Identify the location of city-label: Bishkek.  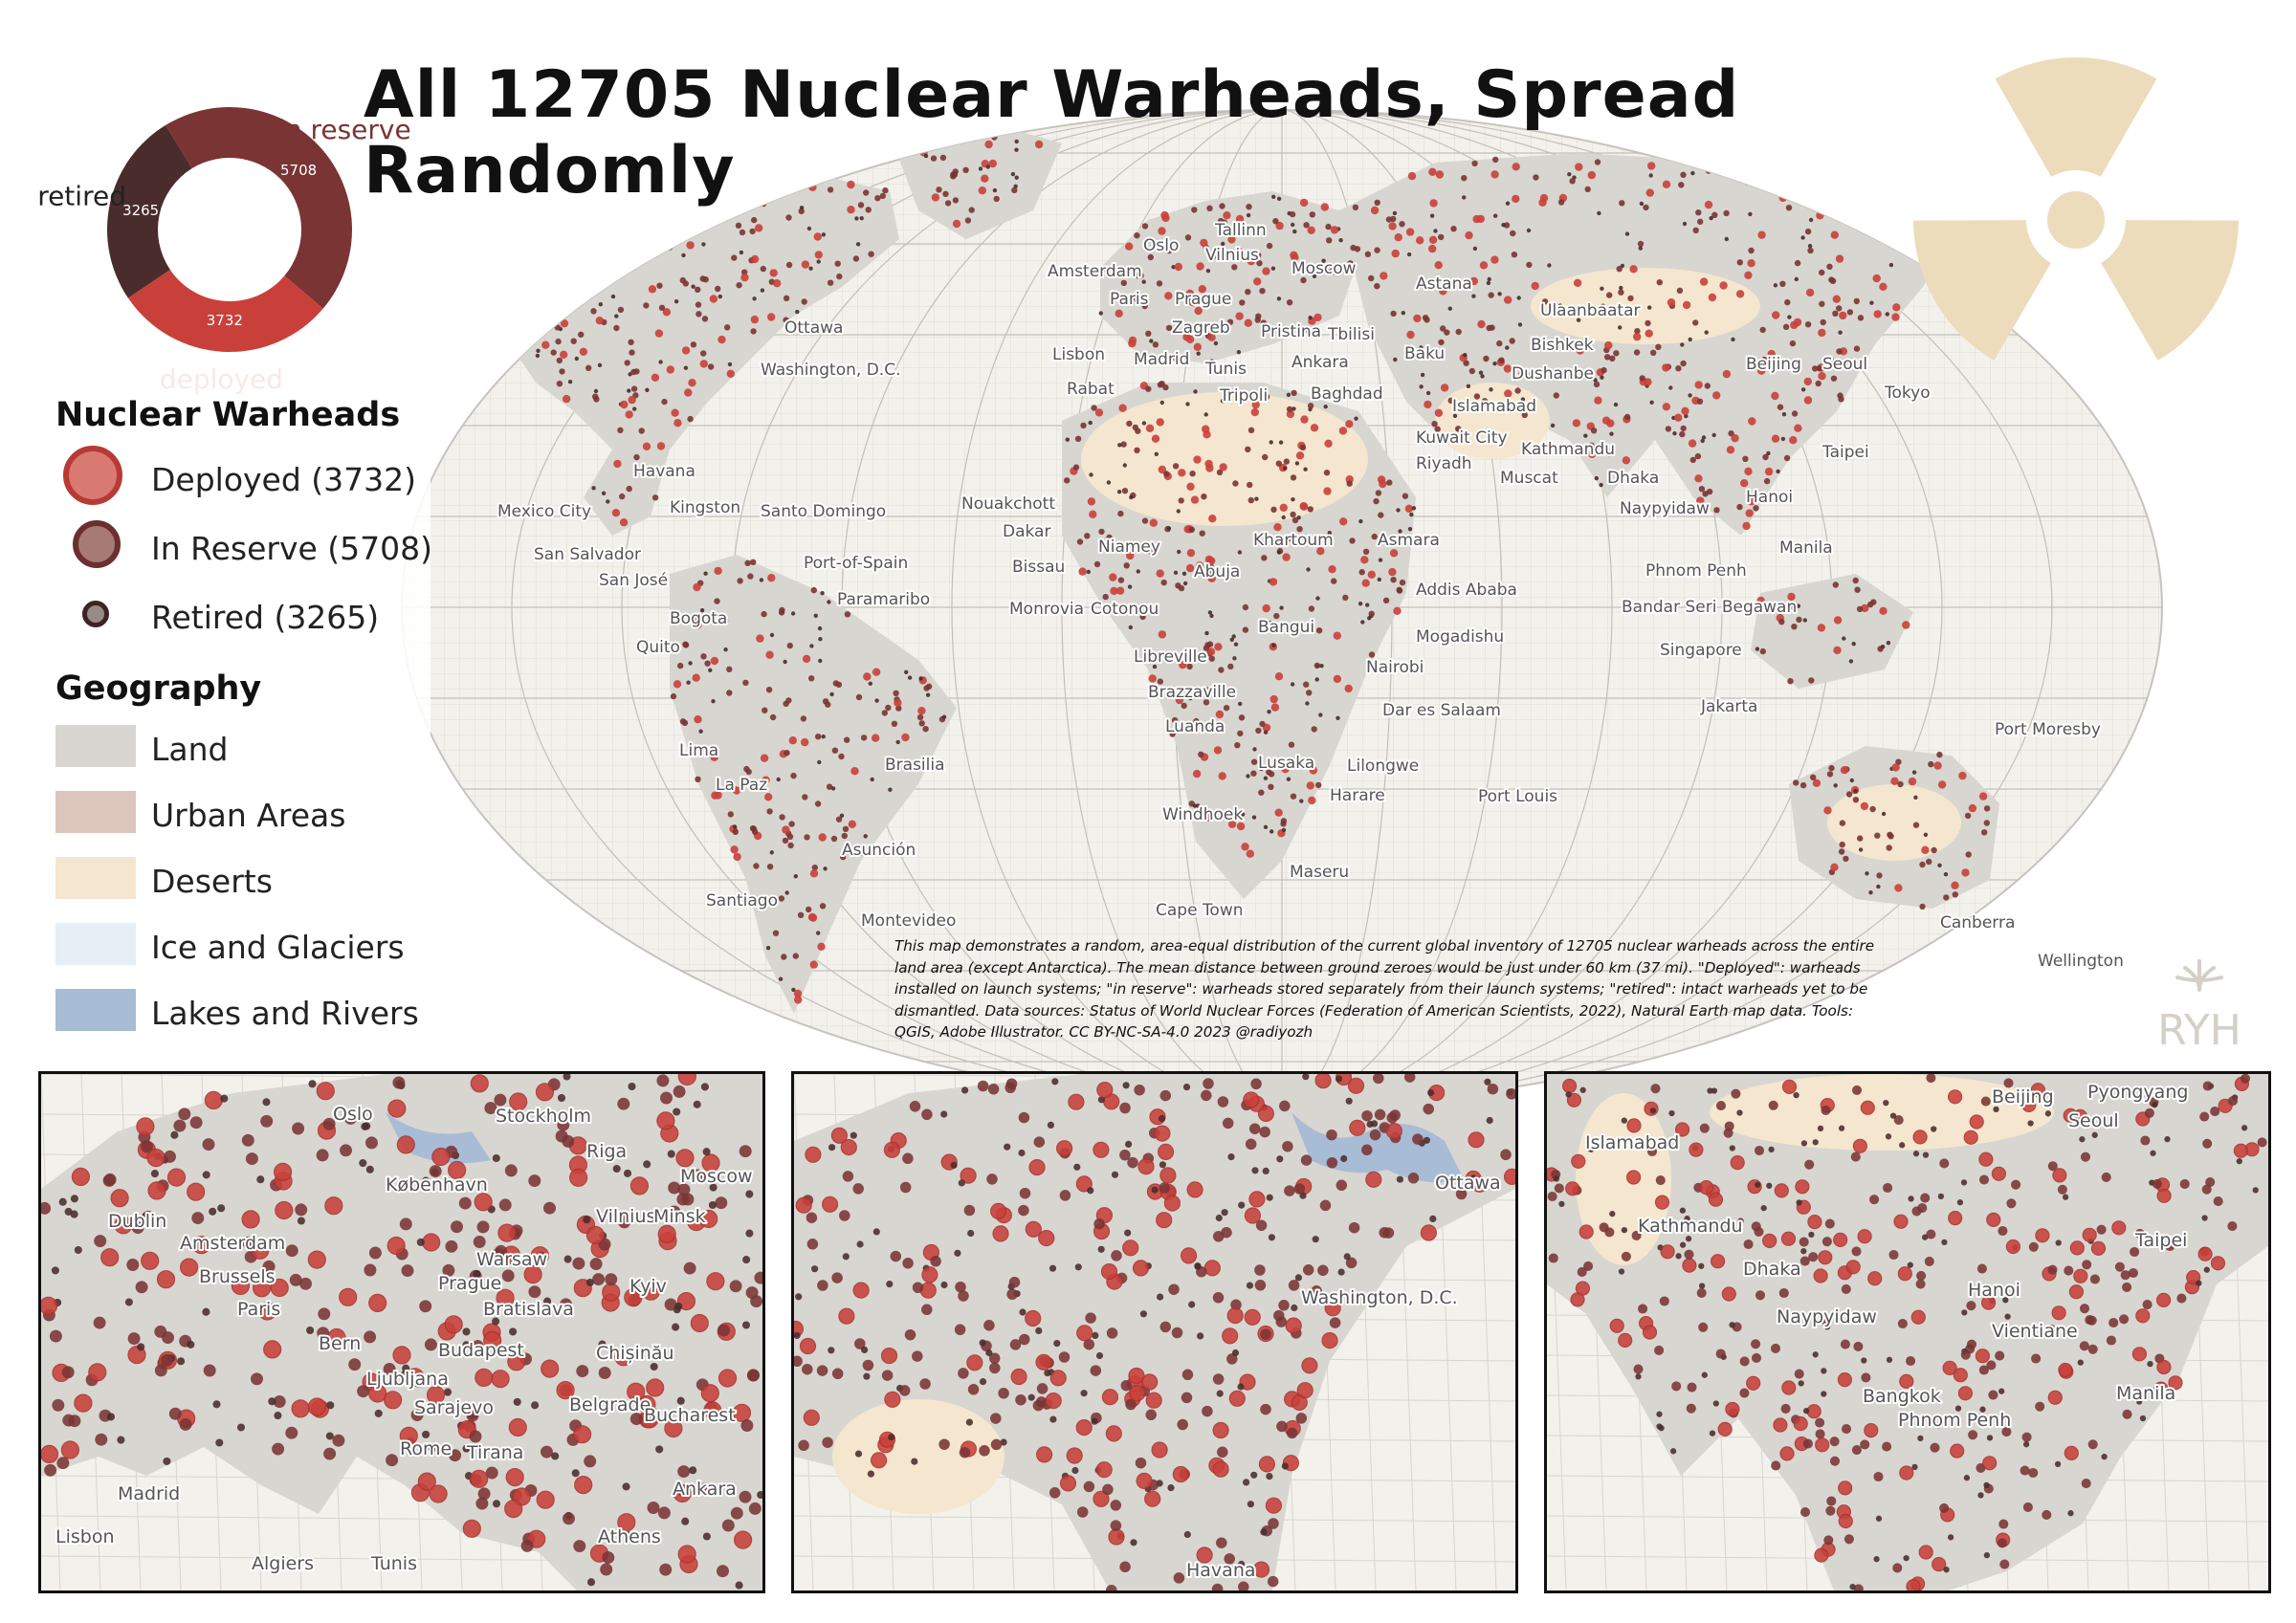
(1562, 345).